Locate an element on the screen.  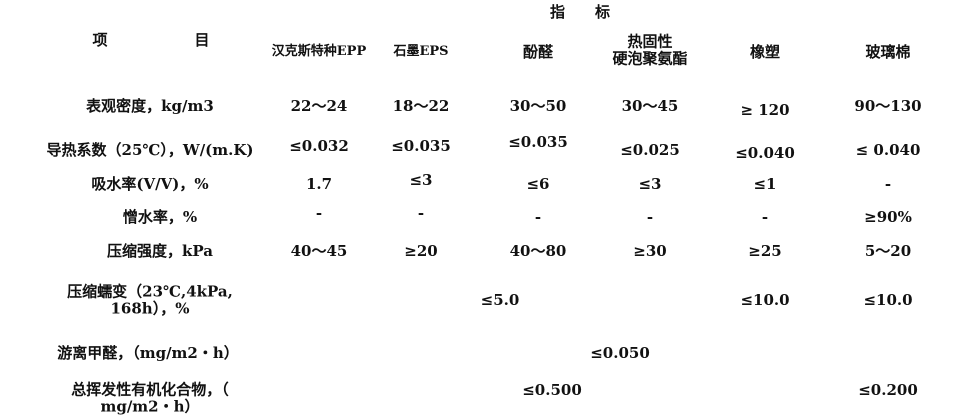
col-header-phenolic: 酚醛 is located at coordinates (538, 51).